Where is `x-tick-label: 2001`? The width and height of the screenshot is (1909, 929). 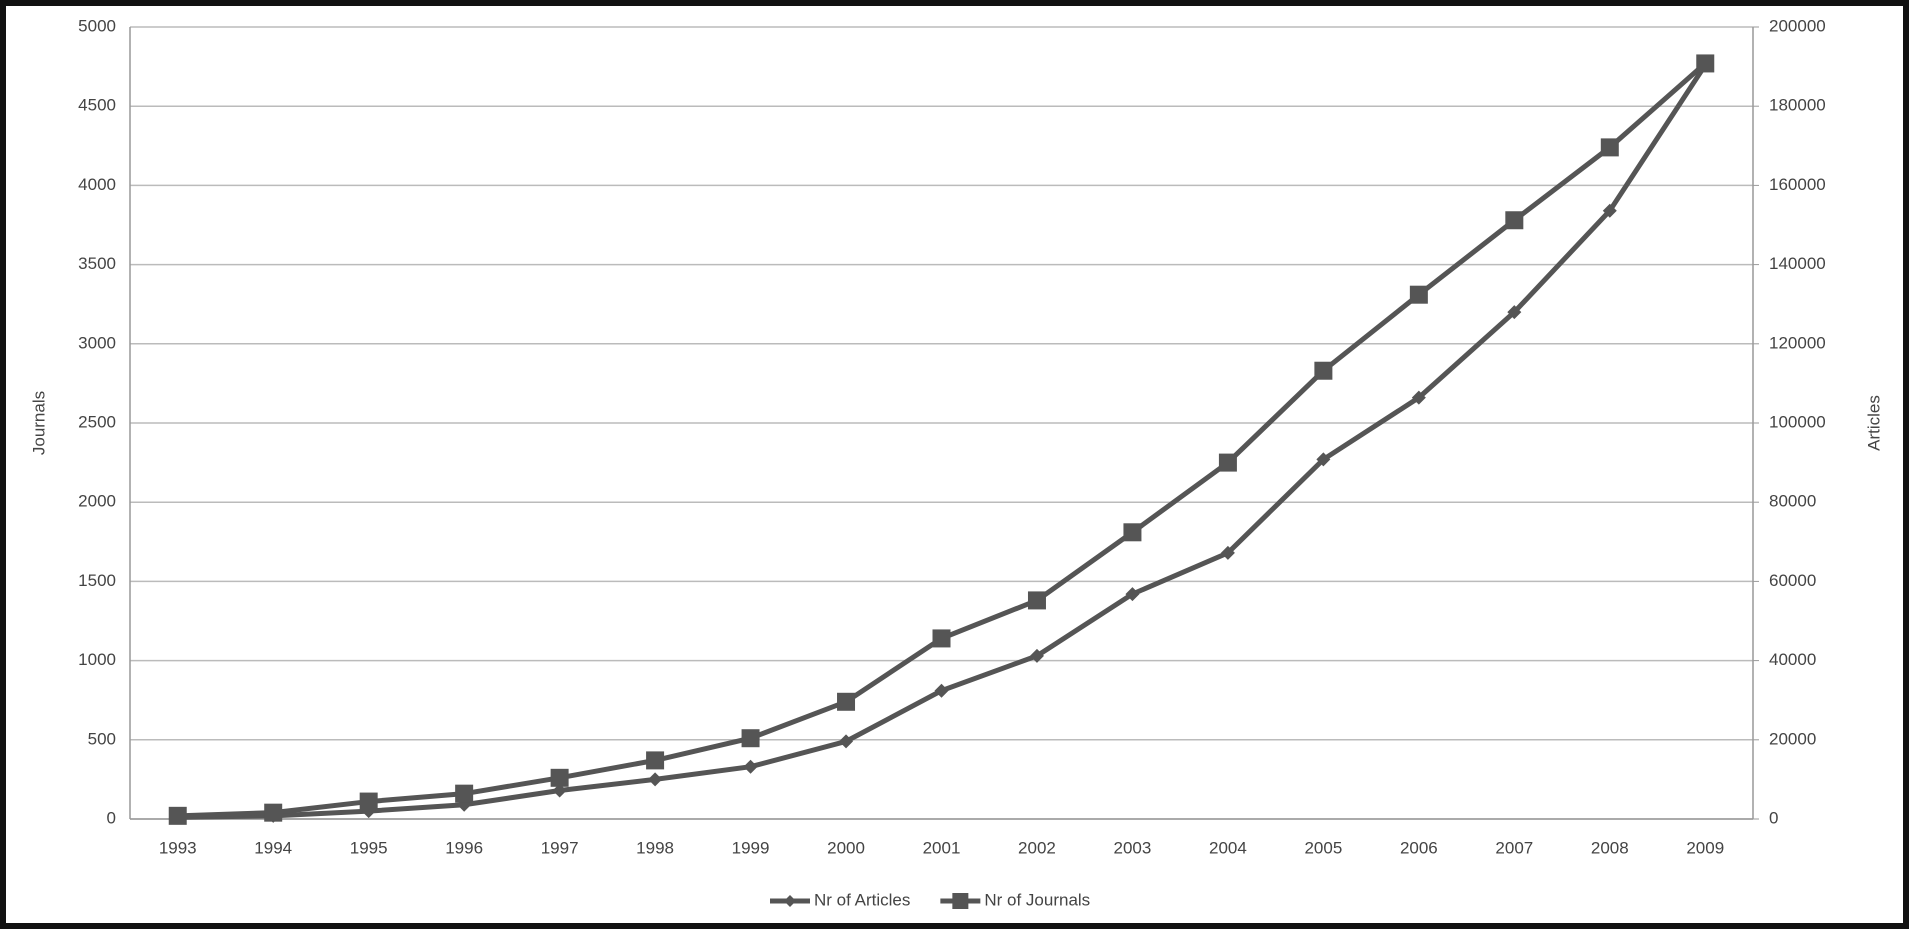 x-tick-label: 2001 is located at coordinates (942, 847).